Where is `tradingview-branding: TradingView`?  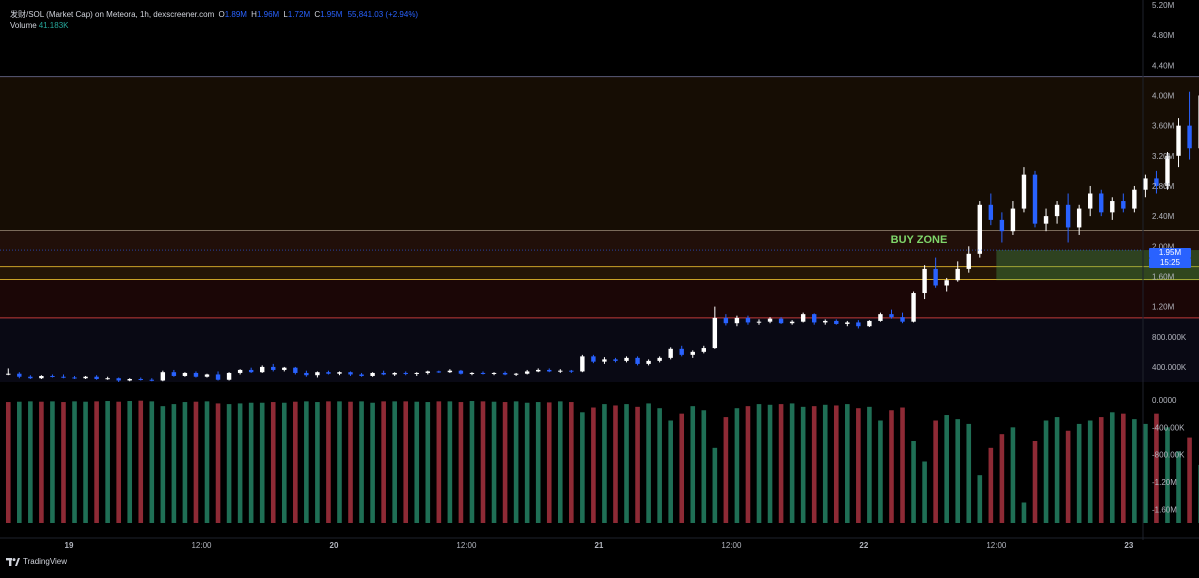 tradingview-branding: TradingView is located at coordinates (36, 561).